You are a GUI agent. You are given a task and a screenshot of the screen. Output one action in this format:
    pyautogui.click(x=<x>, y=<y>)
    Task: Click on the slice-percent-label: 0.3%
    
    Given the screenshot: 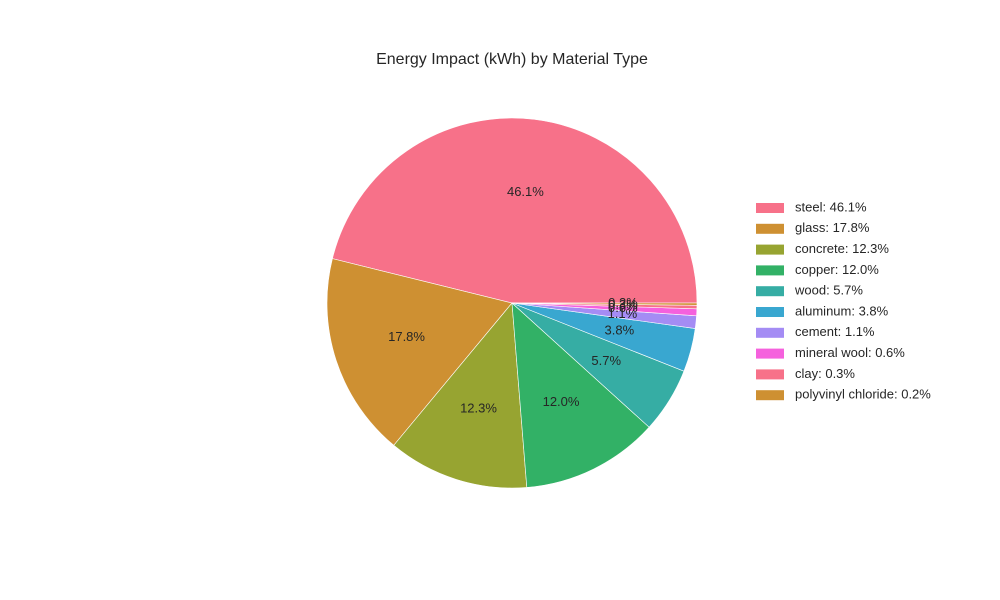 What is the action you would take?
    pyautogui.click(x=623, y=304)
    